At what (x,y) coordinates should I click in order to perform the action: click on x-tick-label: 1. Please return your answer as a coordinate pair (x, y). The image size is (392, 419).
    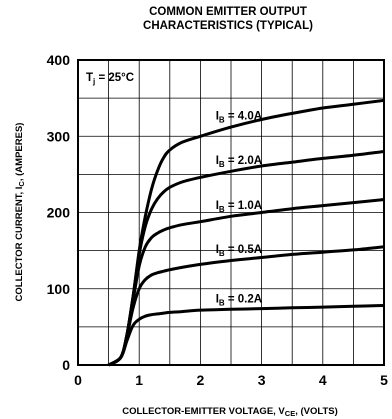
    Looking at the image, I should click on (139, 380).